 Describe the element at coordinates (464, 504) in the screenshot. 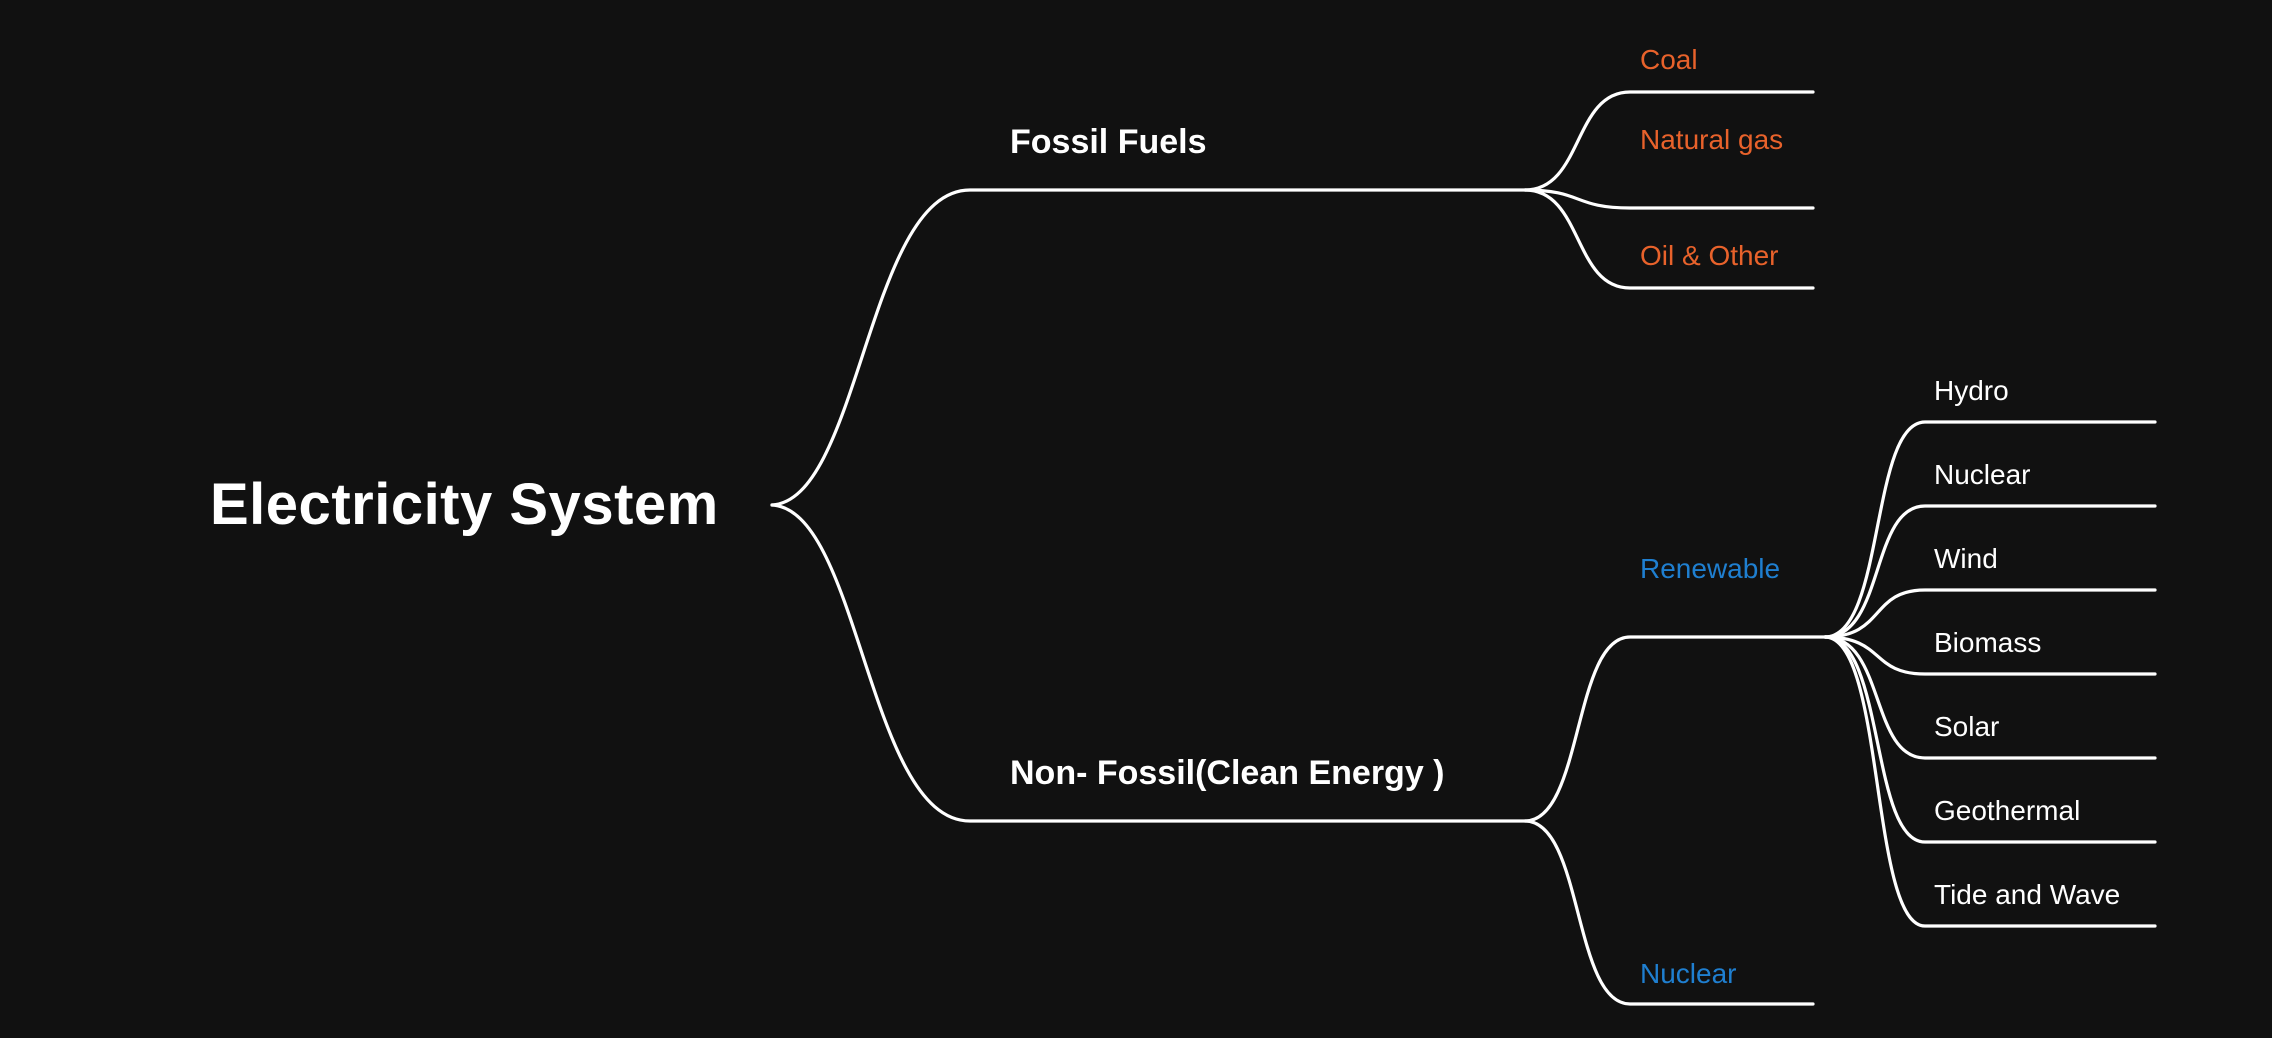

I see `root-title: Electricity System` at that location.